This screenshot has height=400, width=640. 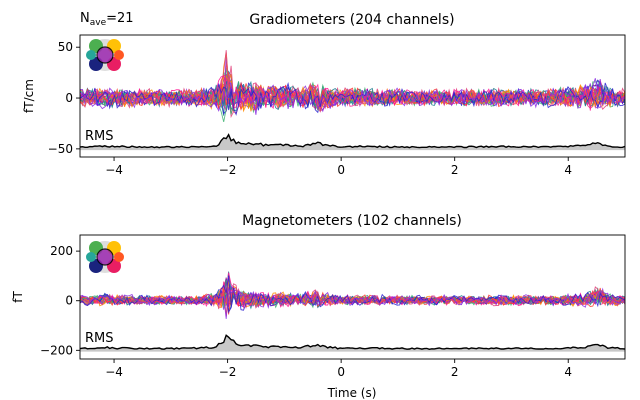 What do you see at coordinates (351, 20) in the screenshot?
I see `gradiometers-title: Gradiometers (204 channels)` at bounding box center [351, 20].